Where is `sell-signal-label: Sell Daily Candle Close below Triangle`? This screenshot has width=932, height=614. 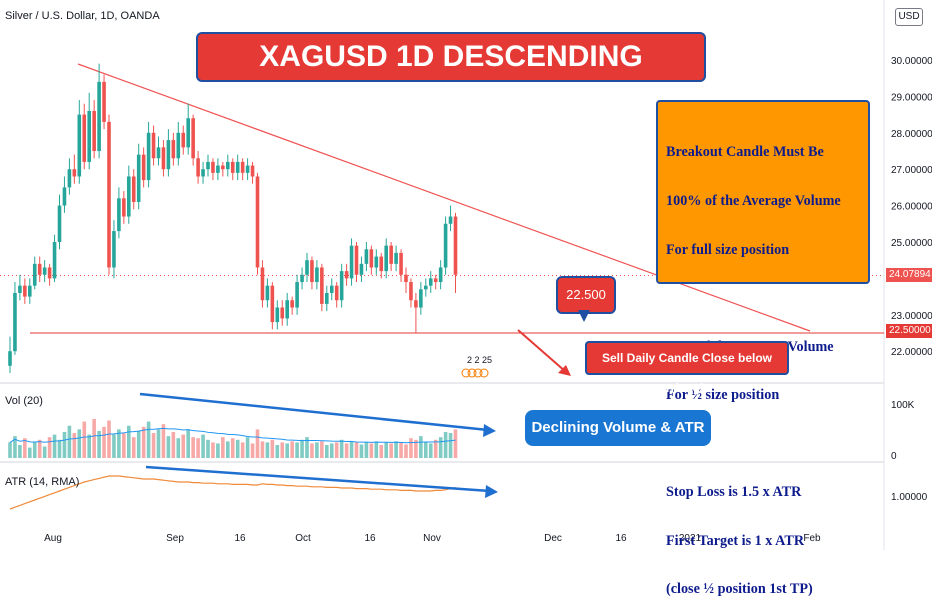 sell-signal-label: Sell Daily Candle Close below Triangle is located at coordinates (687, 368).